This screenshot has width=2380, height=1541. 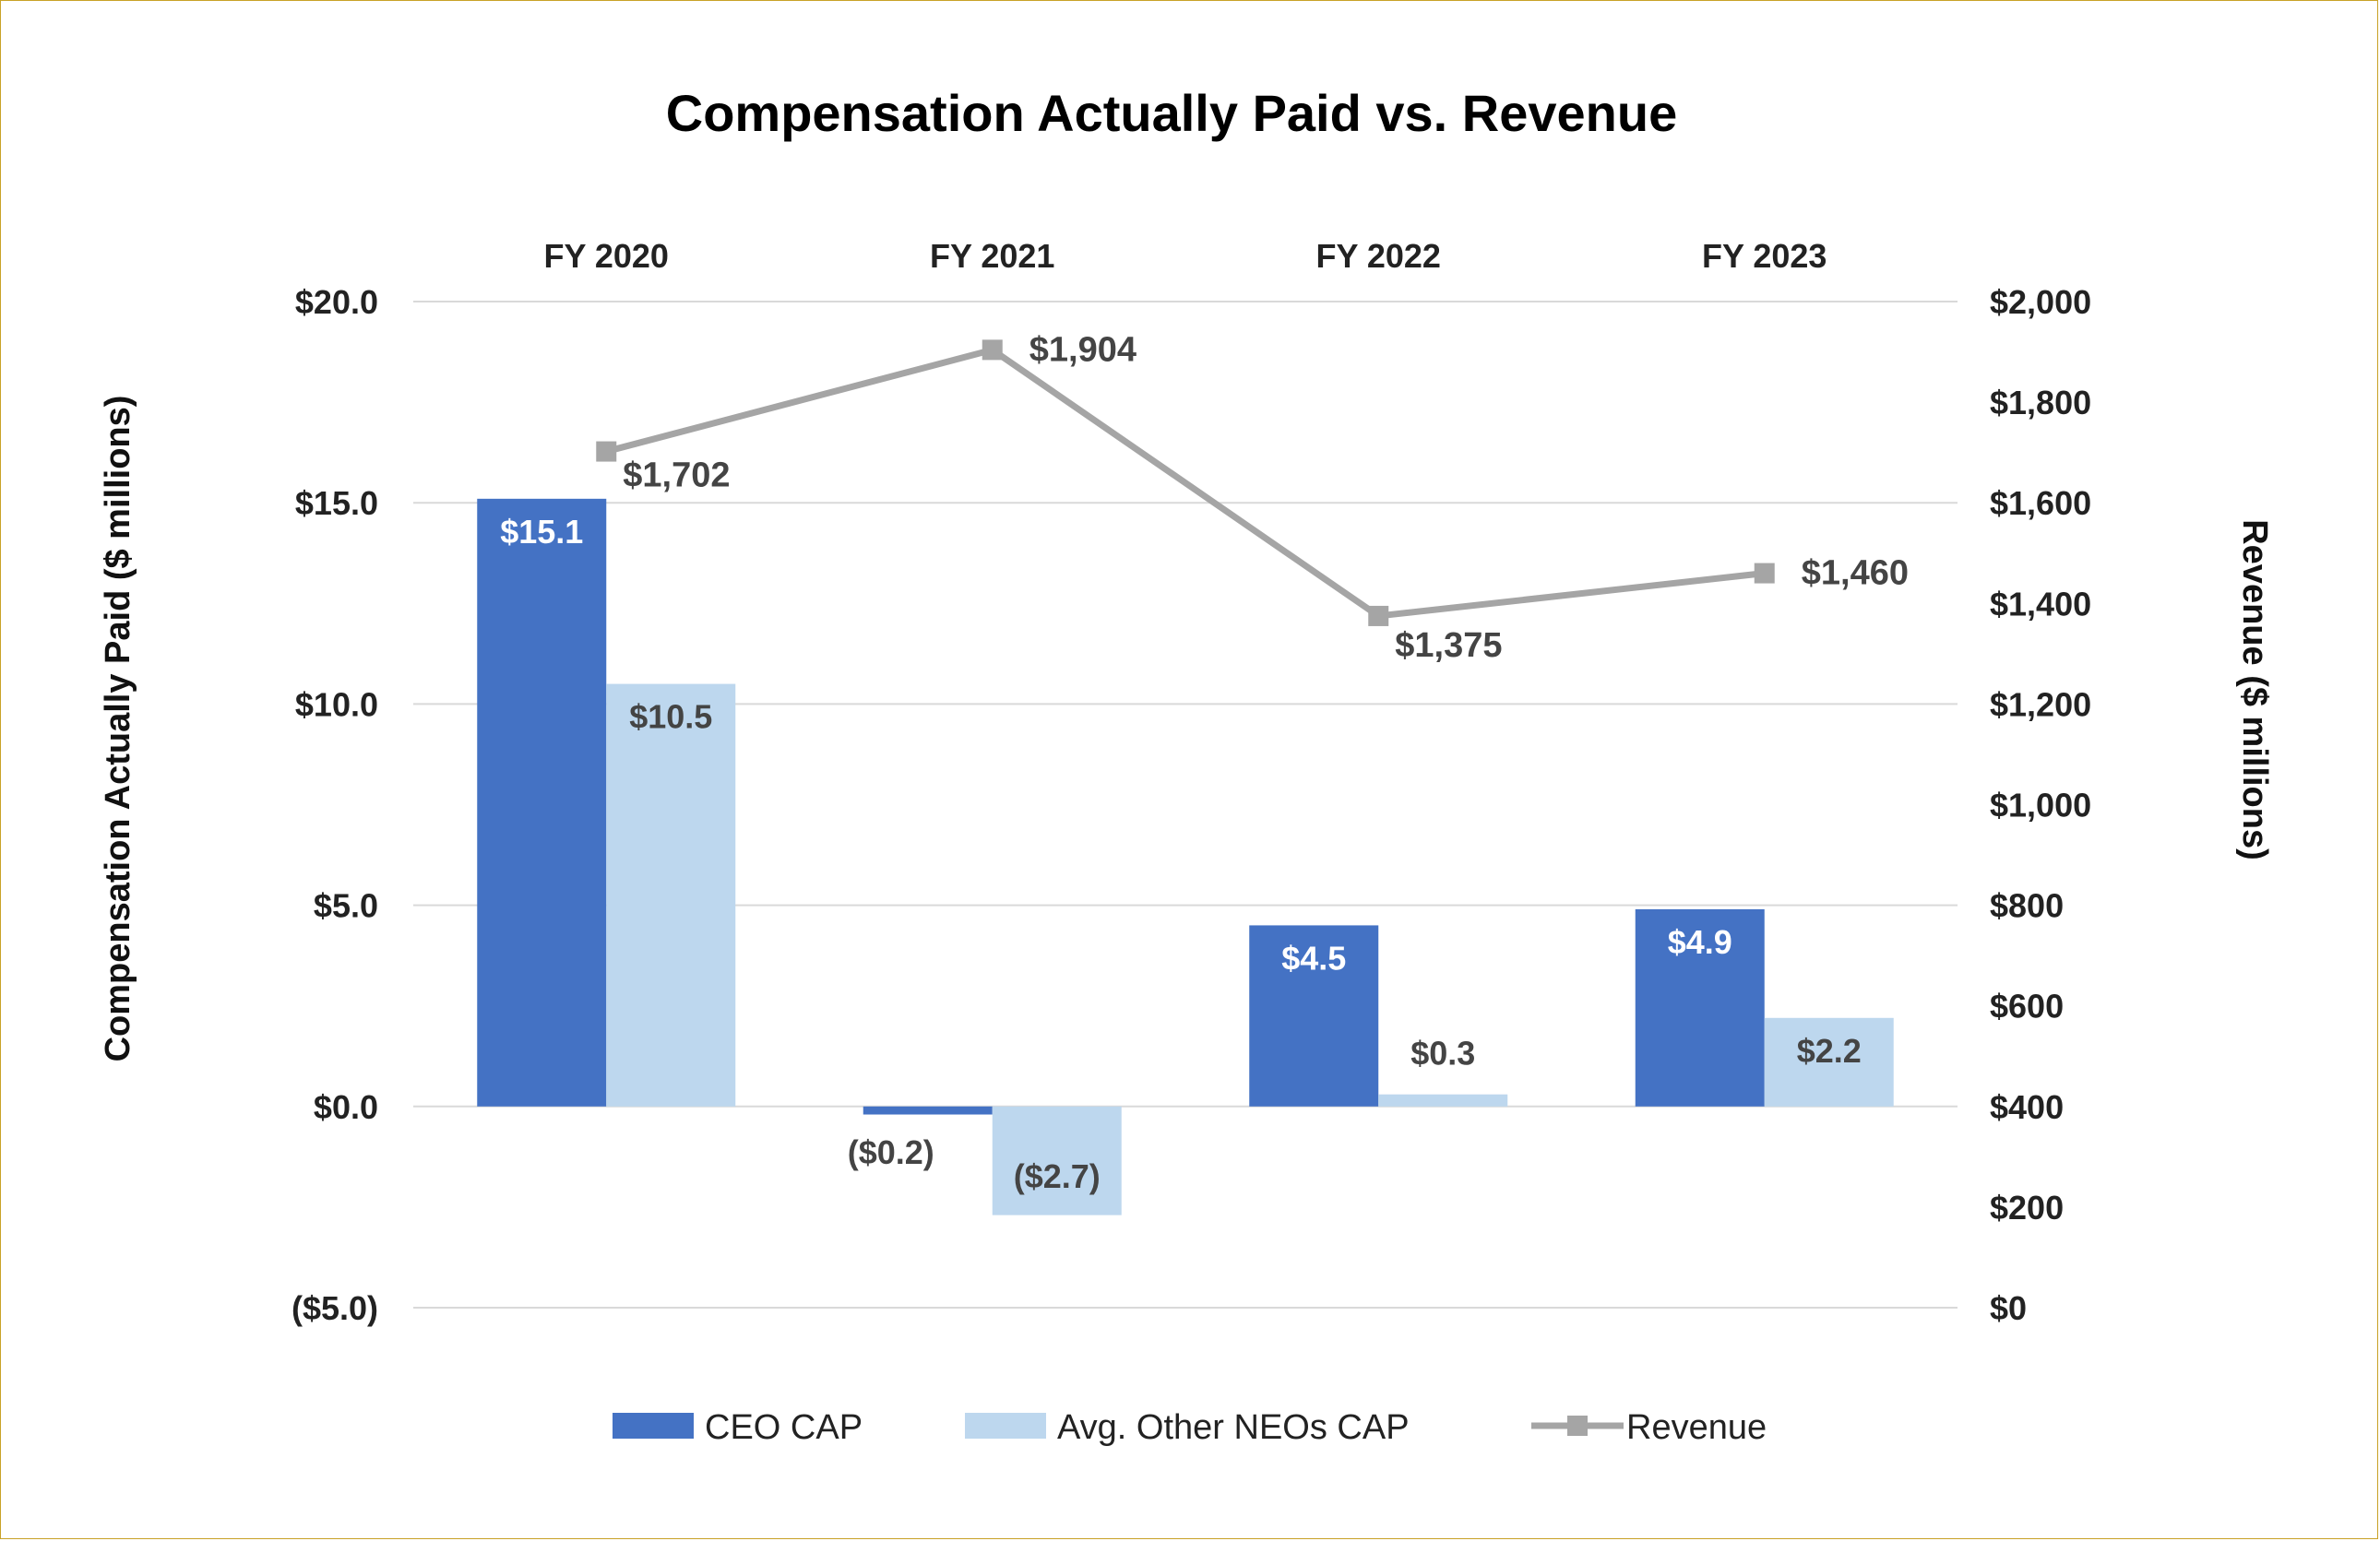 What do you see at coordinates (606, 256) in the screenshot?
I see `category-label: FY 2020` at bounding box center [606, 256].